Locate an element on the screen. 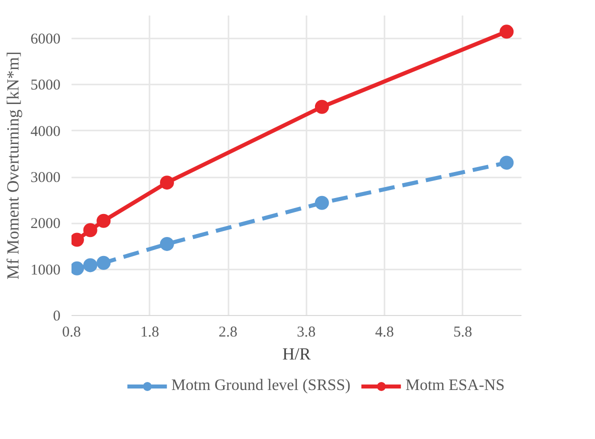  legend-label: Motm ESA-NS is located at coordinates (455, 386).